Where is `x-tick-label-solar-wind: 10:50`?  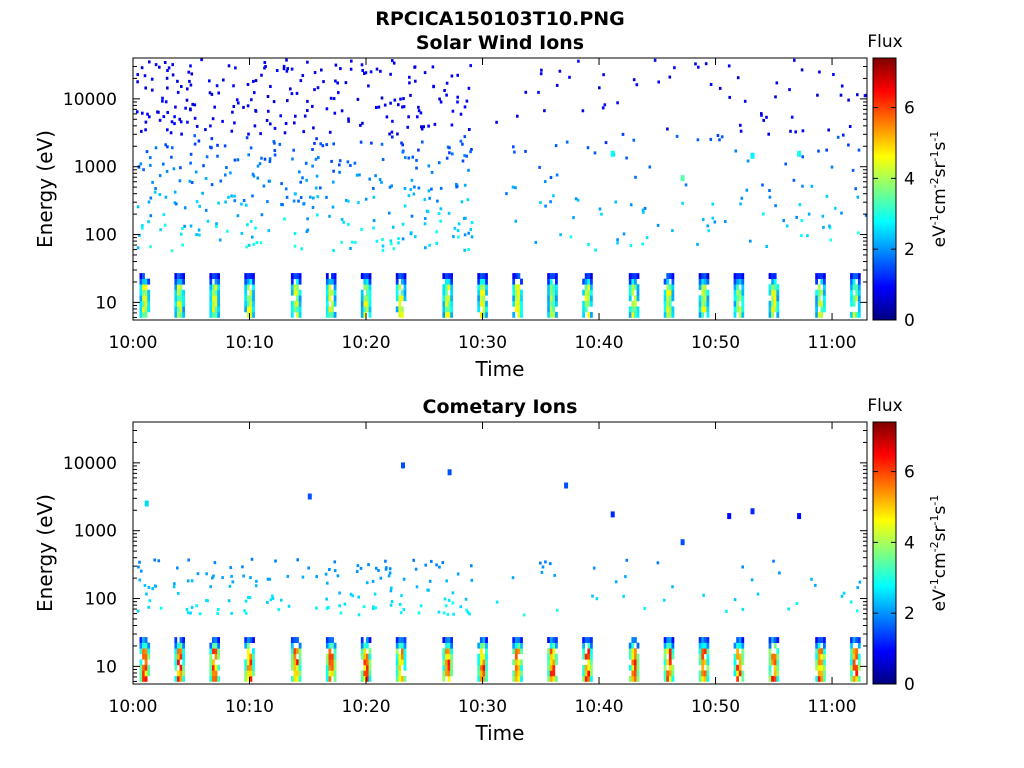 x-tick-label-solar-wind: 10:50 is located at coordinates (715, 343).